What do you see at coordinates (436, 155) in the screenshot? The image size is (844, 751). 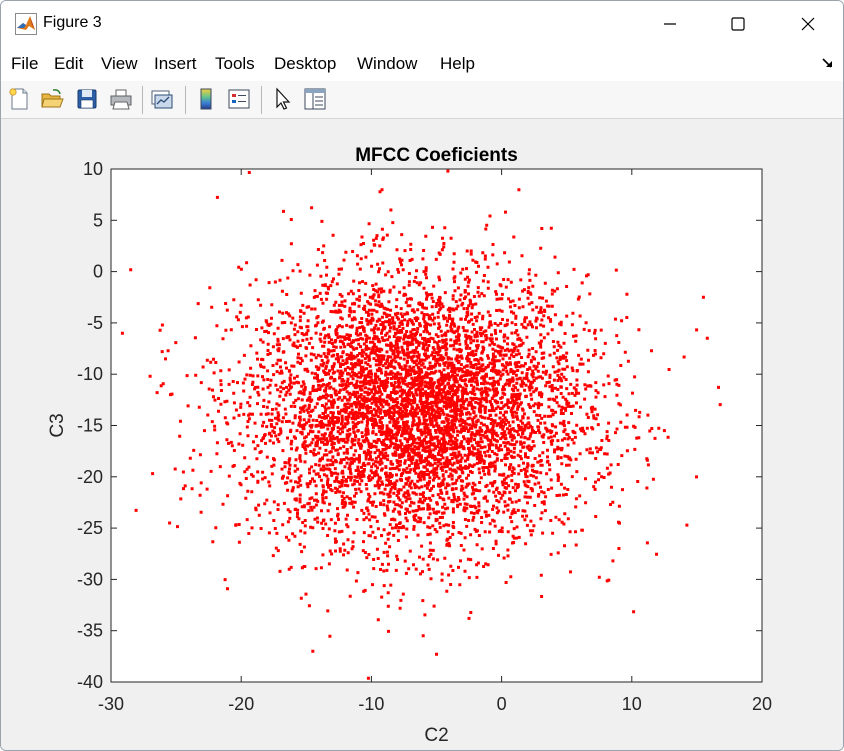 I see `chart-title: MFCC Coeficients` at bounding box center [436, 155].